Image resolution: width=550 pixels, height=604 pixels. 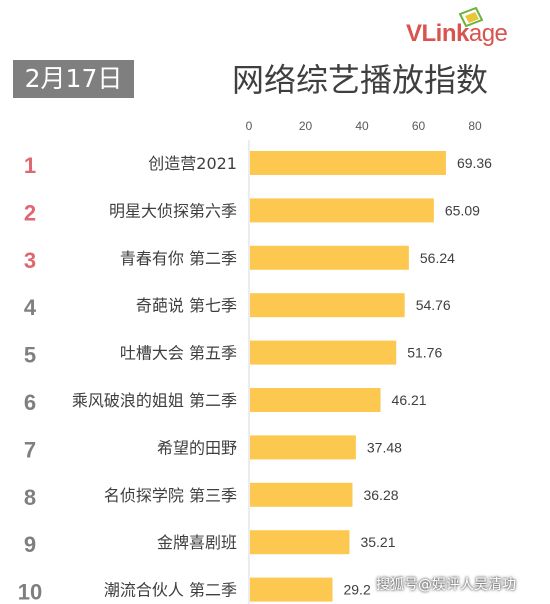 I want to click on category-label: 青春有你 第二季, so click(x=178, y=258).